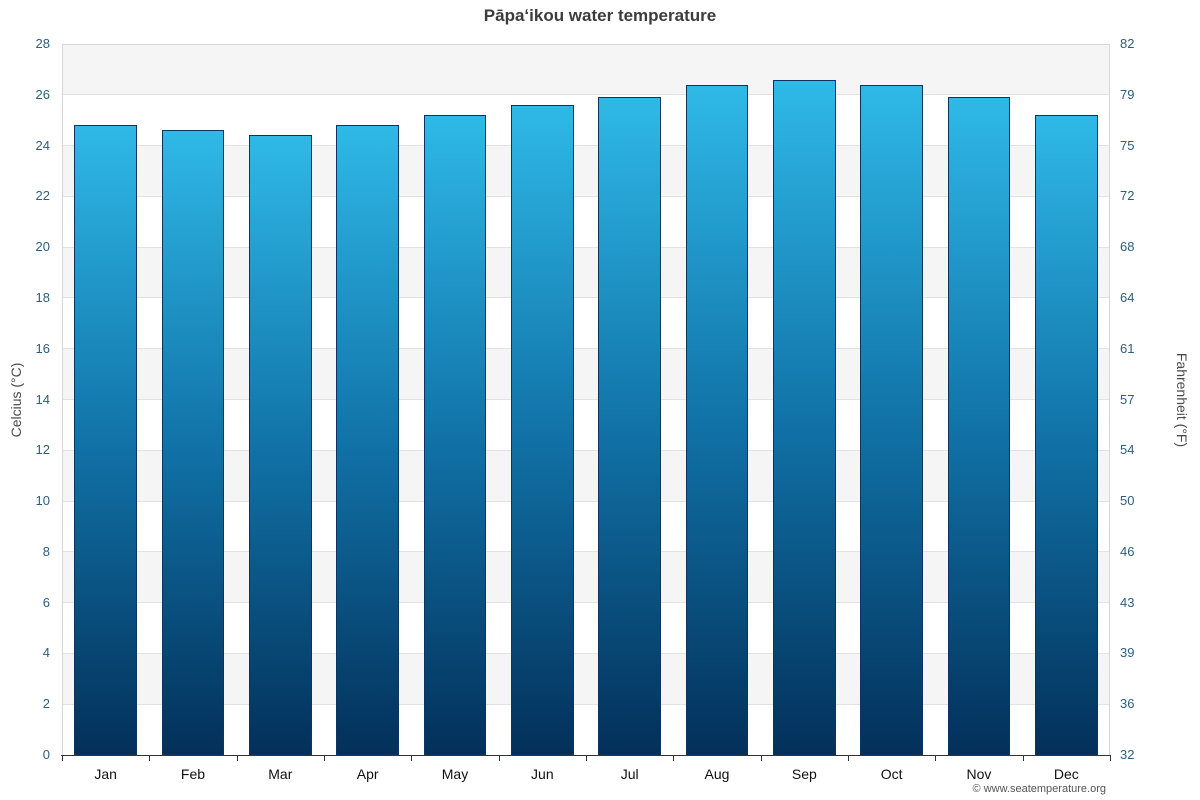 Image resolution: width=1200 pixels, height=800 pixels. Describe the element at coordinates (1127, 247) in the screenshot. I see `y-tick-label-fahrenheit: 68` at that location.